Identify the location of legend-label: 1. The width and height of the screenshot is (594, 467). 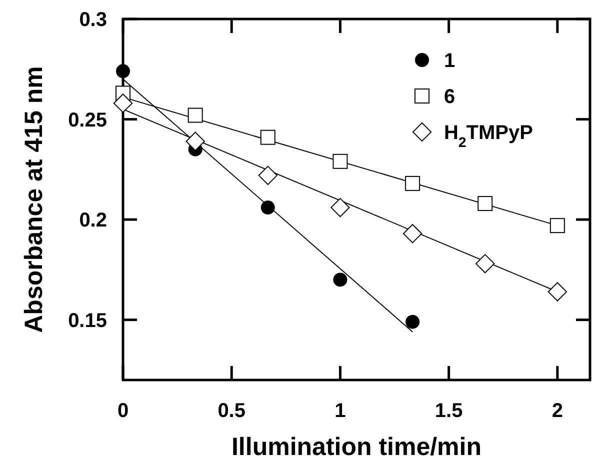
(450, 61).